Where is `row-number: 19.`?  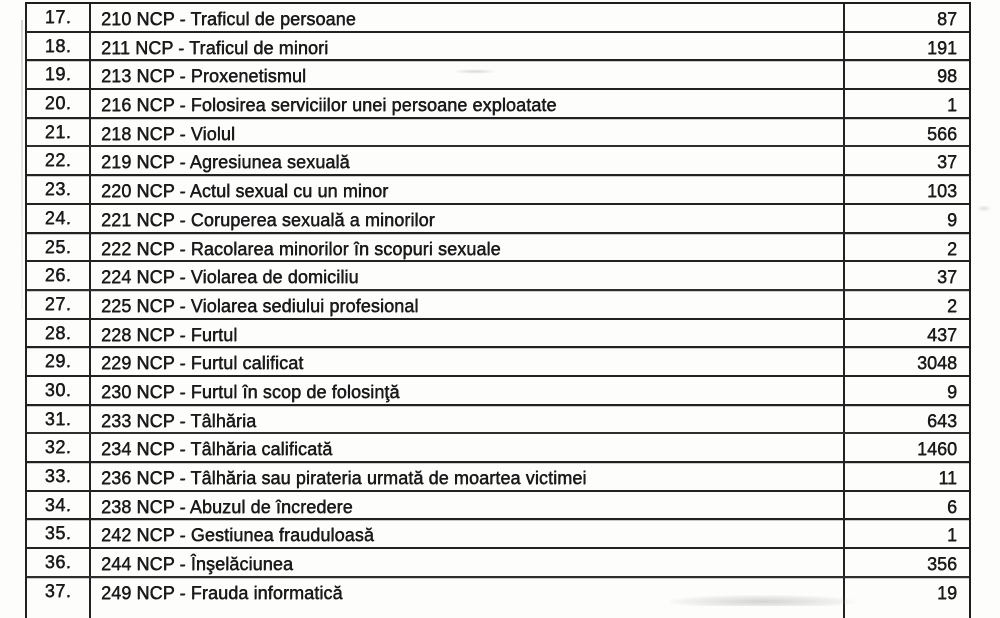 row-number: 19. is located at coordinates (59, 75).